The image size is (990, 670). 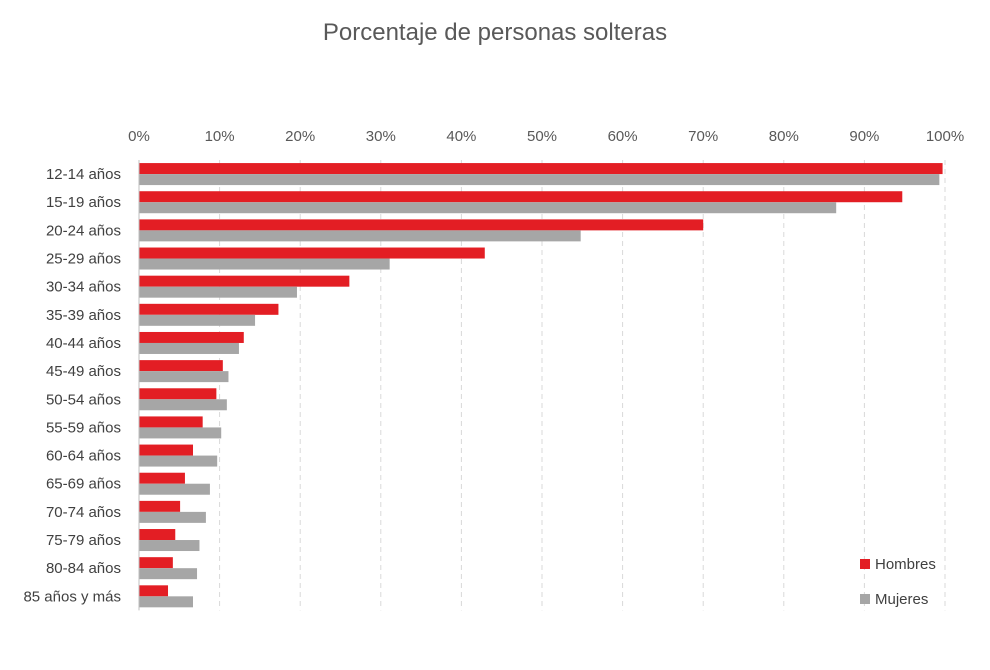 What do you see at coordinates (865, 599) in the screenshot?
I see `legend-swatch-mujeres` at bounding box center [865, 599].